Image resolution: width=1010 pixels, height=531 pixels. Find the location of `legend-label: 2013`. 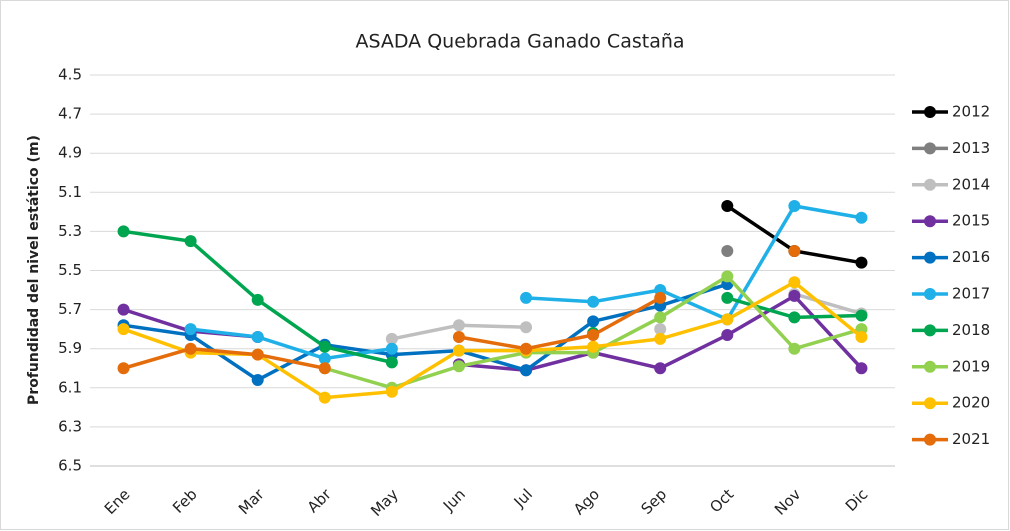

legend-label: 2013 is located at coordinates (971, 148).